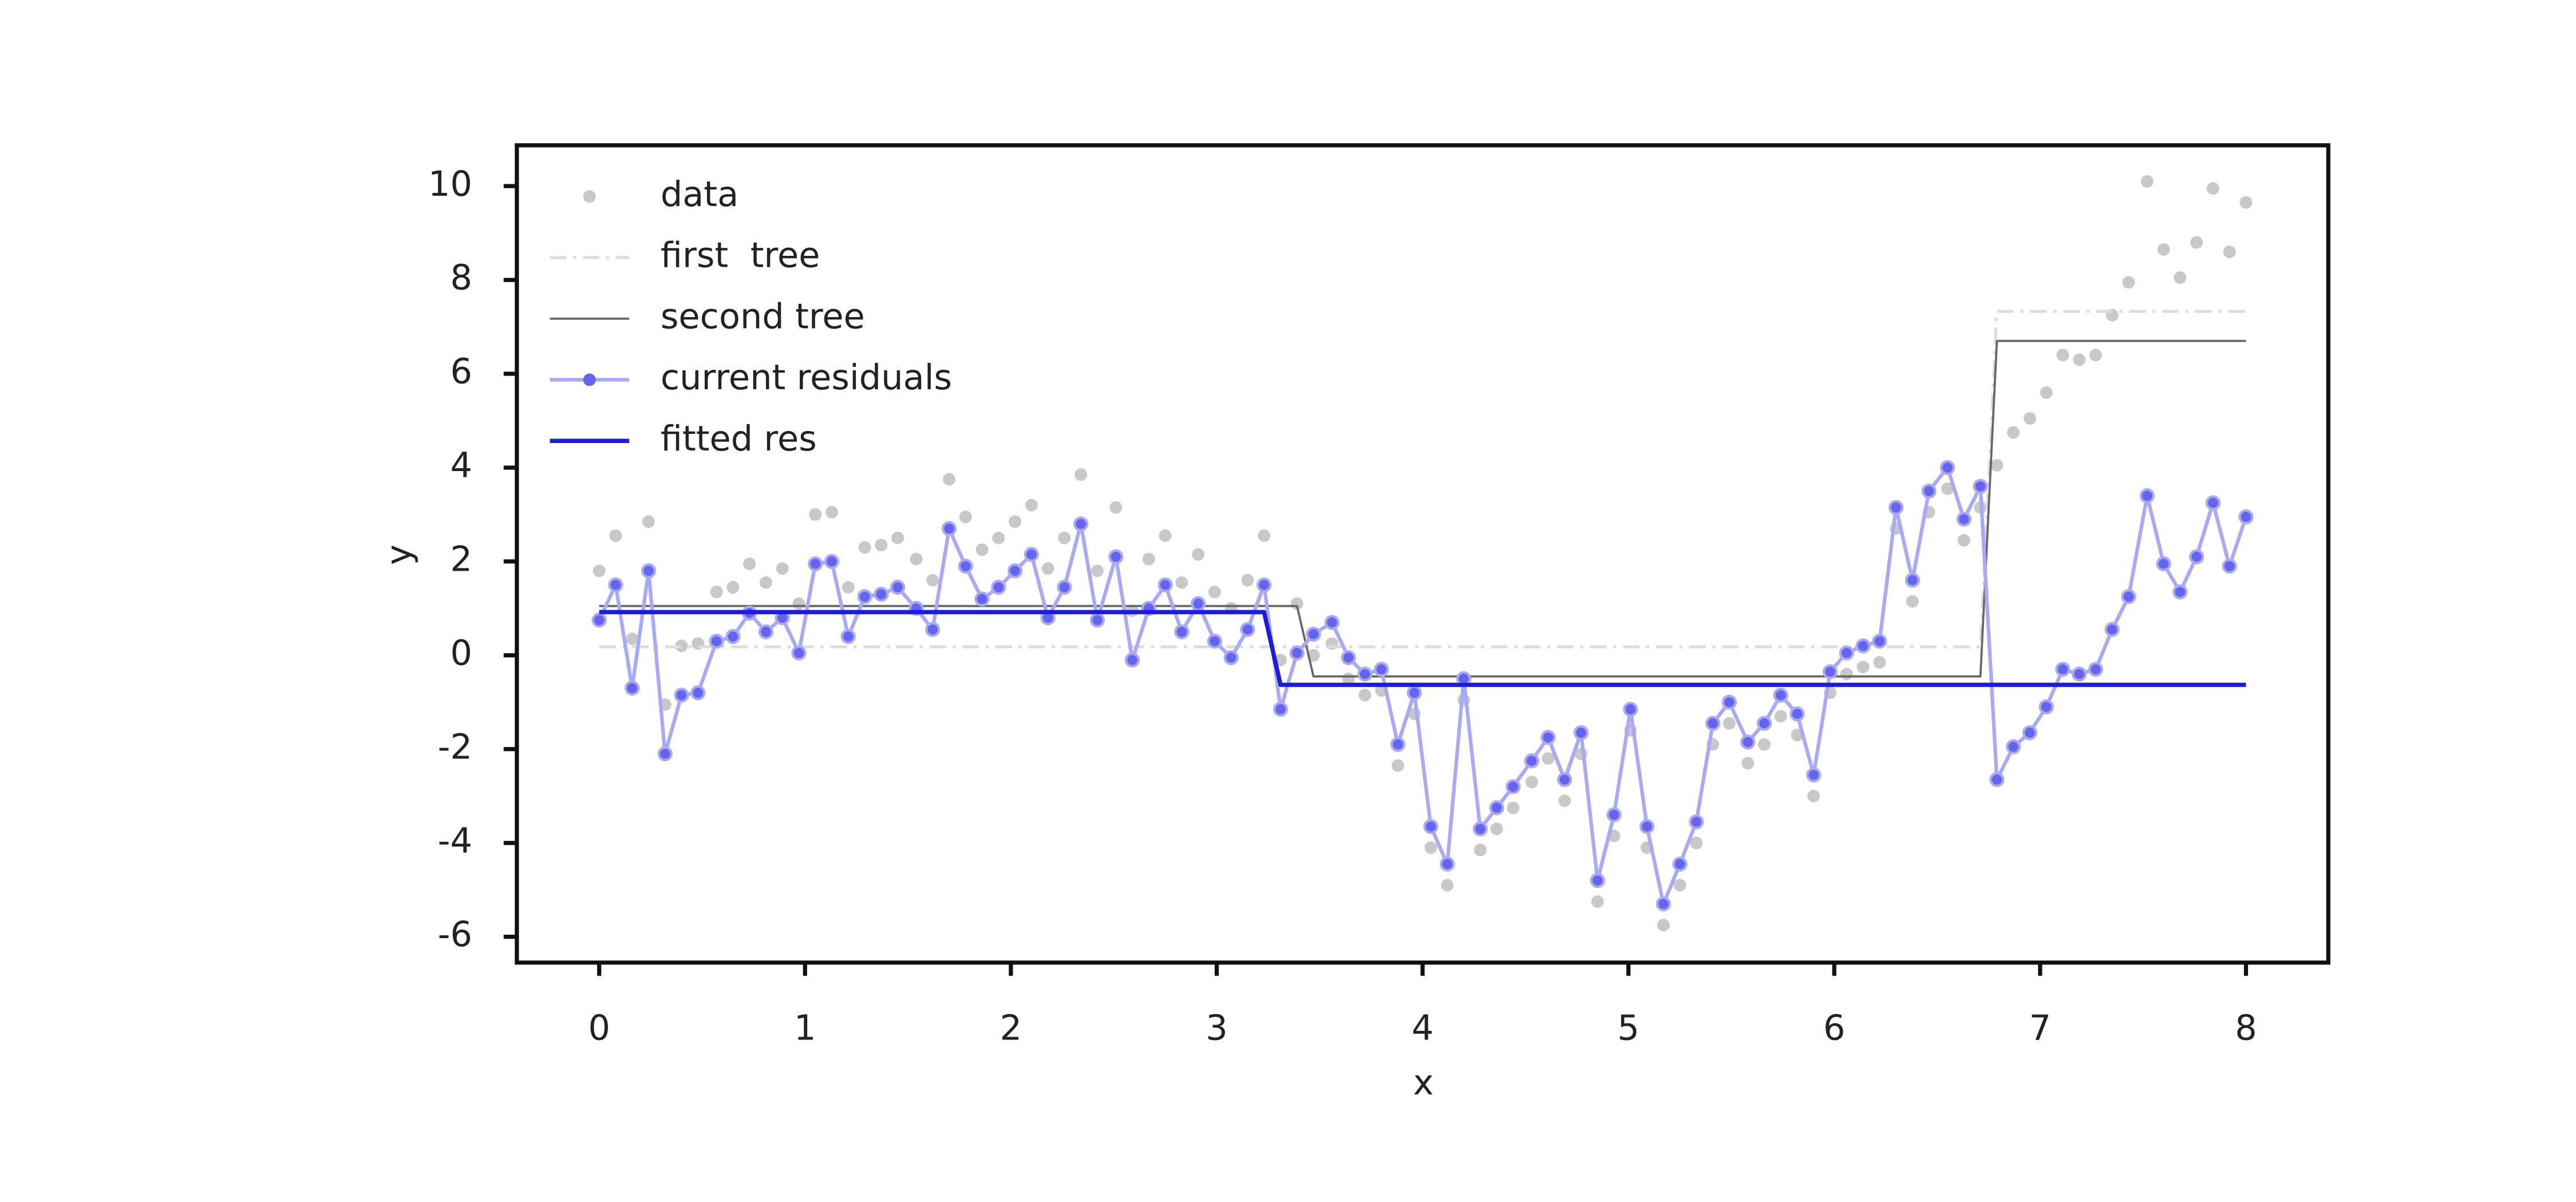 This screenshot has width=2576, height=1202. I want to click on x-tick-label: 4, so click(1423, 1029).